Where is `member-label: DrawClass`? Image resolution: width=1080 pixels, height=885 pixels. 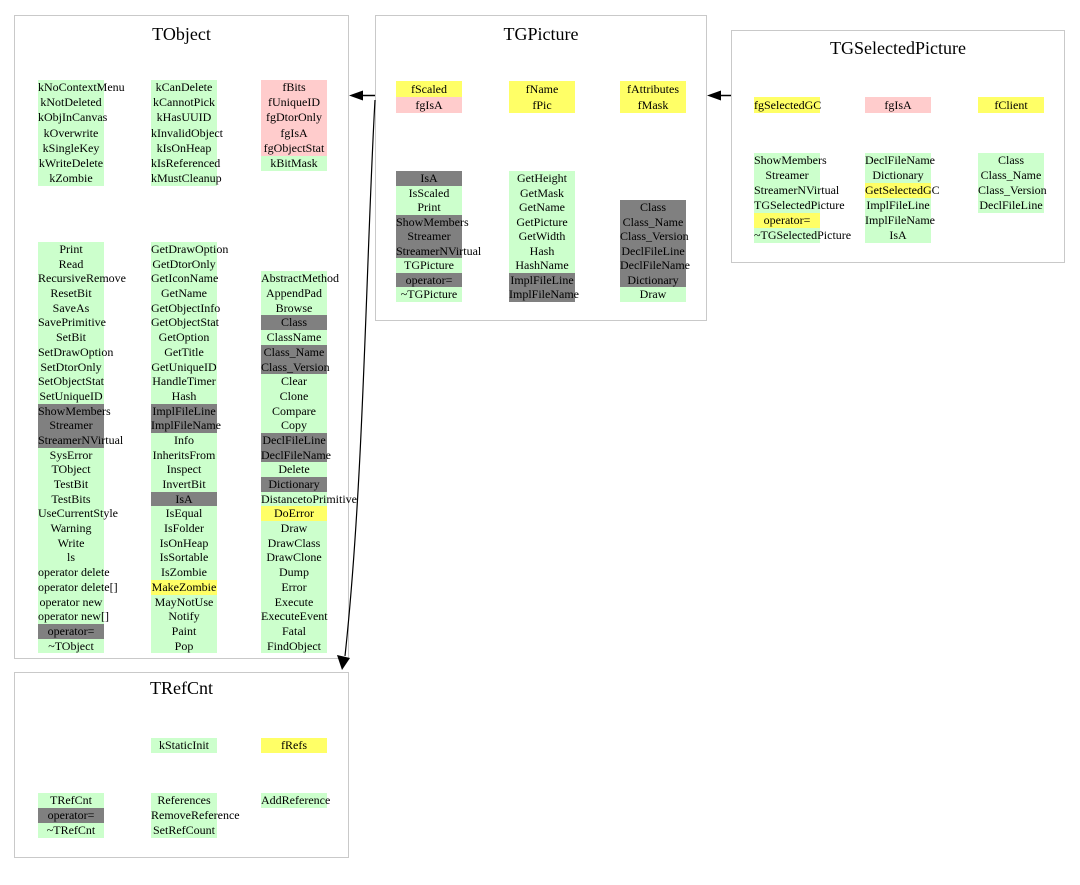 member-label: DrawClass is located at coordinates (294, 543).